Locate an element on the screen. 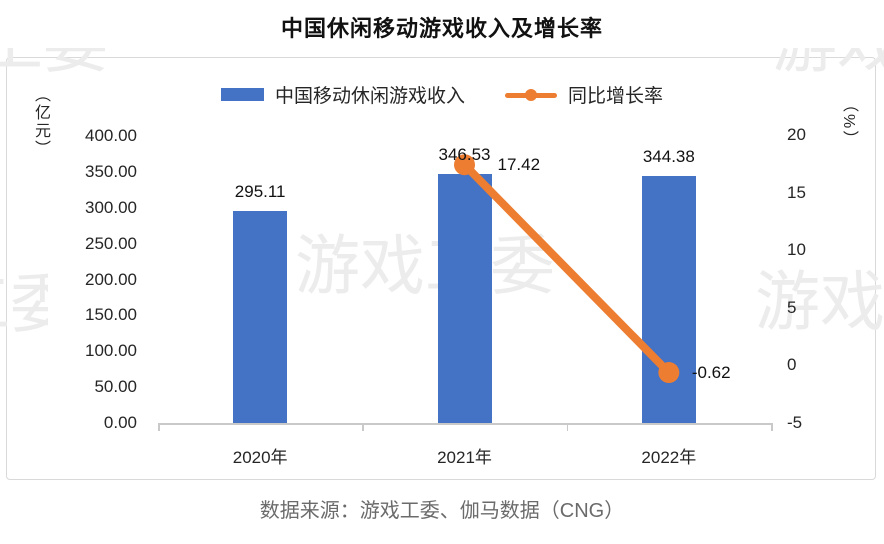  left-axis-tick-label: 0.00 is located at coordinates (120, 422).